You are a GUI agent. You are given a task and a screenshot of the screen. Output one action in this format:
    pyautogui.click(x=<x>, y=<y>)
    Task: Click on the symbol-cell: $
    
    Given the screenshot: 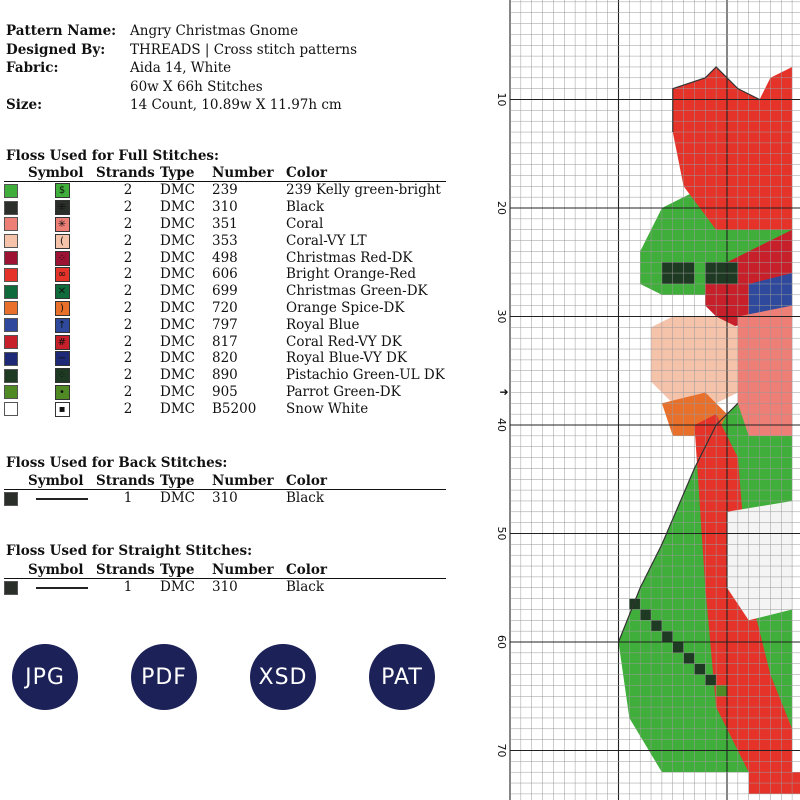 What is the action you would take?
    pyautogui.click(x=62, y=190)
    